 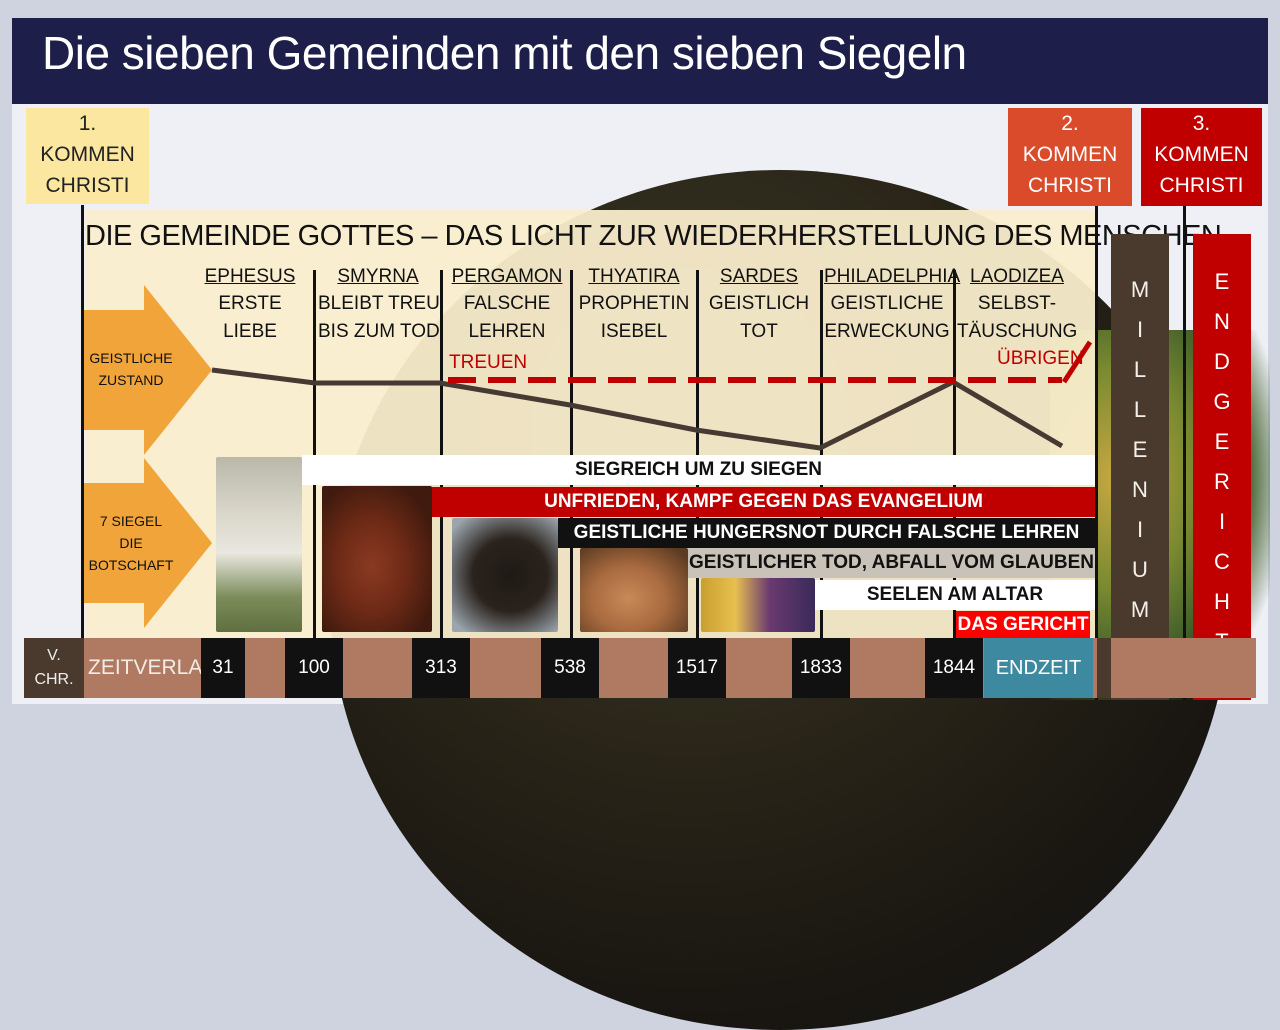 What do you see at coordinates (652, 395) in the screenshot?
I see `condition-graph` at bounding box center [652, 395].